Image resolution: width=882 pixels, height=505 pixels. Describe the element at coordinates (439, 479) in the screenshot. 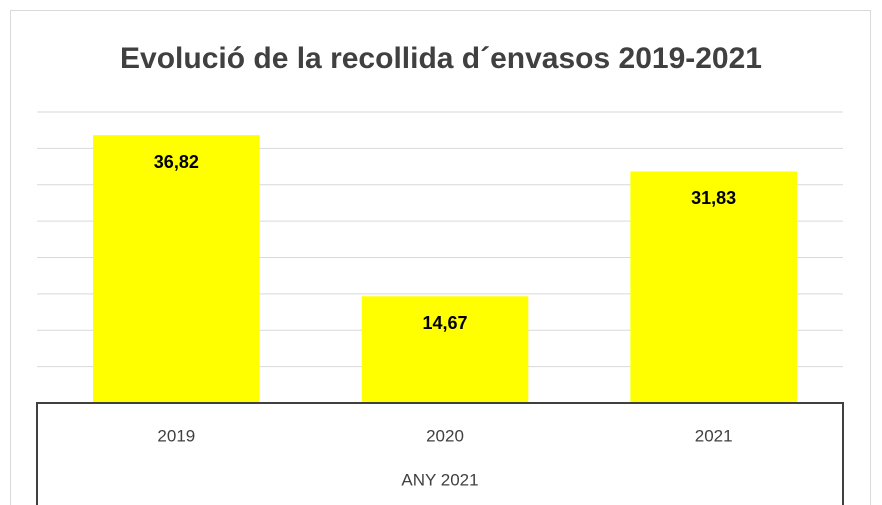

I see `x-axis-label: ANY 2021` at that location.